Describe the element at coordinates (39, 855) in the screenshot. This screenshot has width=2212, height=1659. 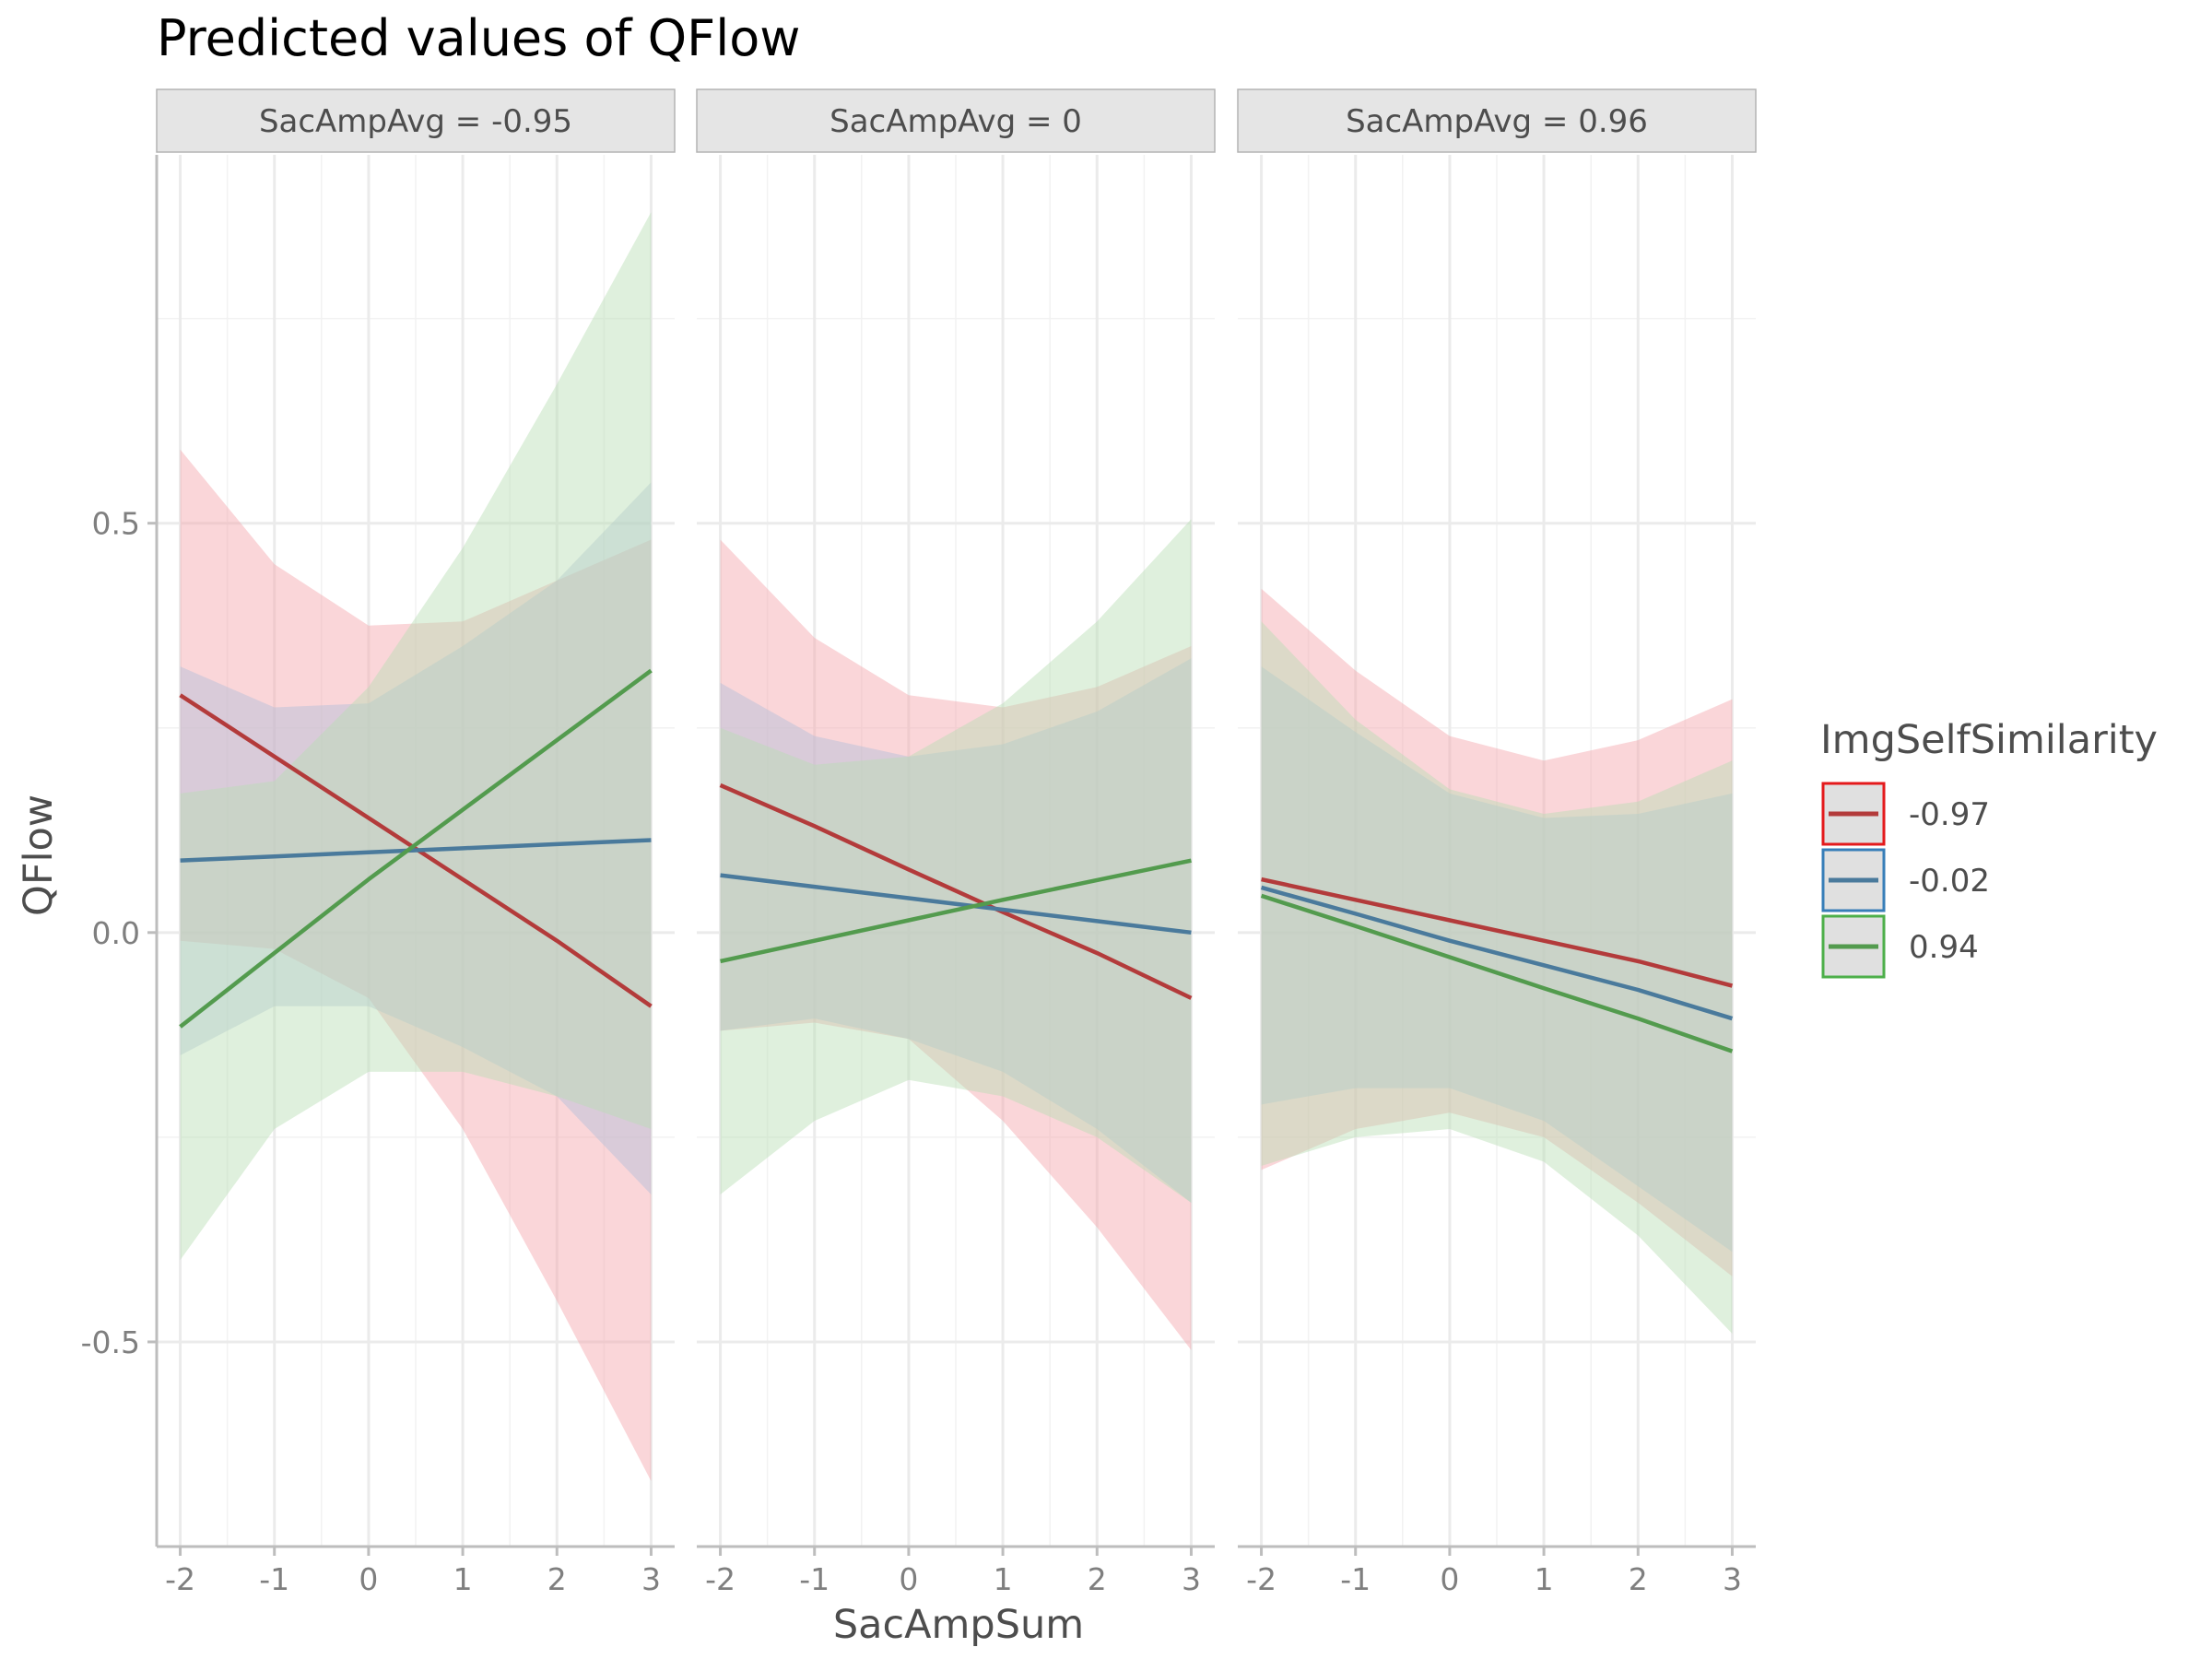
I see `y-axis-title: QFlow` at that location.